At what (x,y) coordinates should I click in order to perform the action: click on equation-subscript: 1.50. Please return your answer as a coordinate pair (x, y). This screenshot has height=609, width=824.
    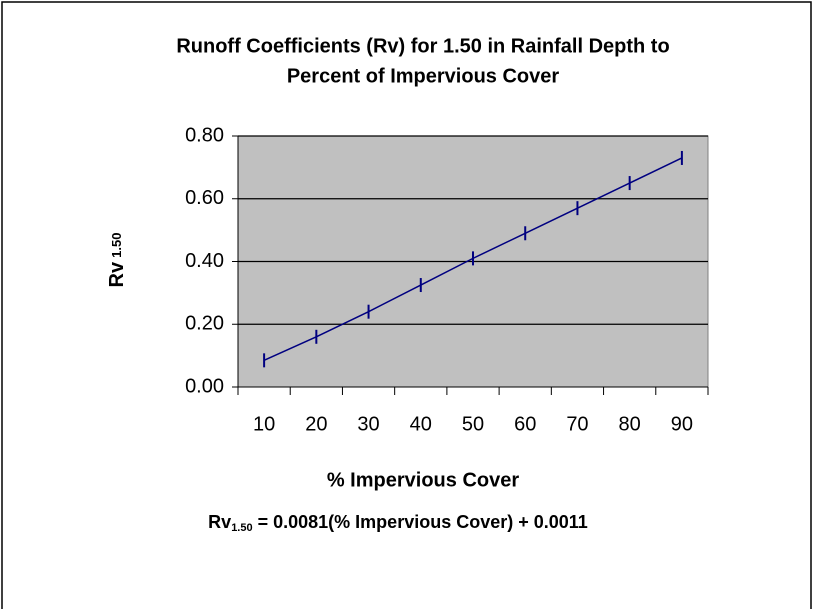
    Looking at the image, I should click on (241, 528).